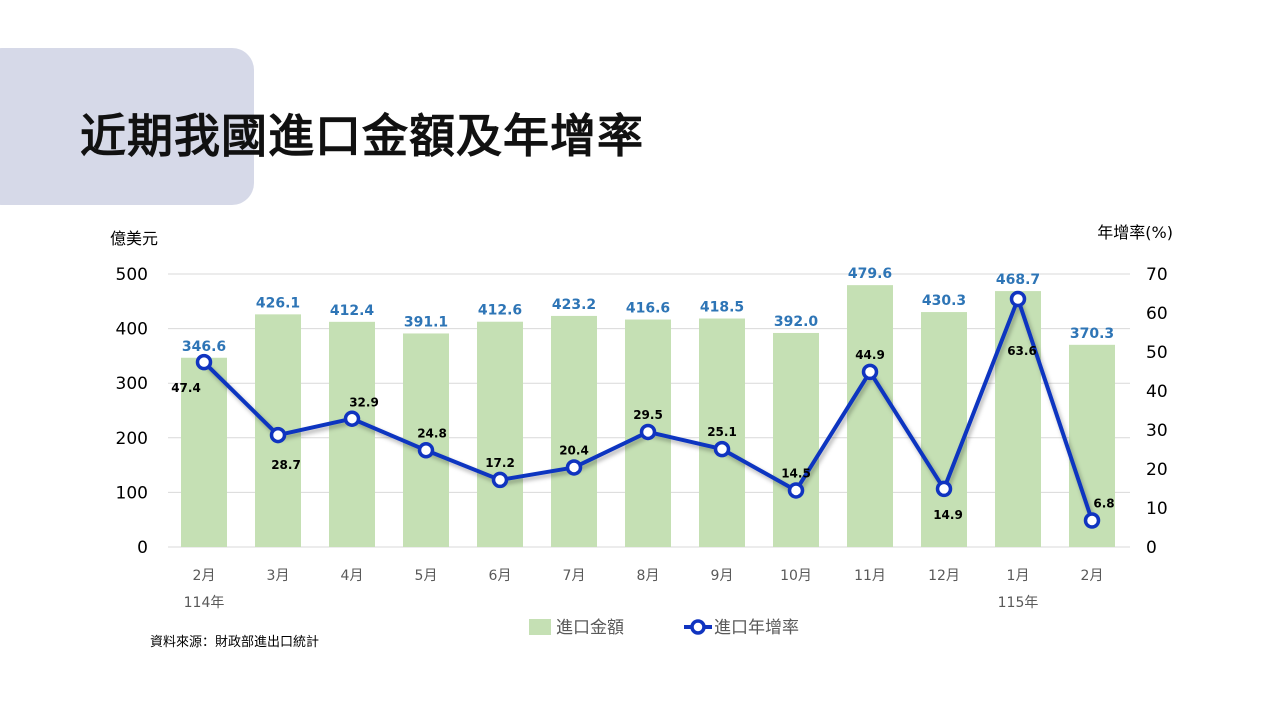 The width and height of the screenshot is (1280, 720). What do you see at coordinates (278, 576) in the screenshot?
I see `x-tick-label: 3月` at bounding box center [278, 576].